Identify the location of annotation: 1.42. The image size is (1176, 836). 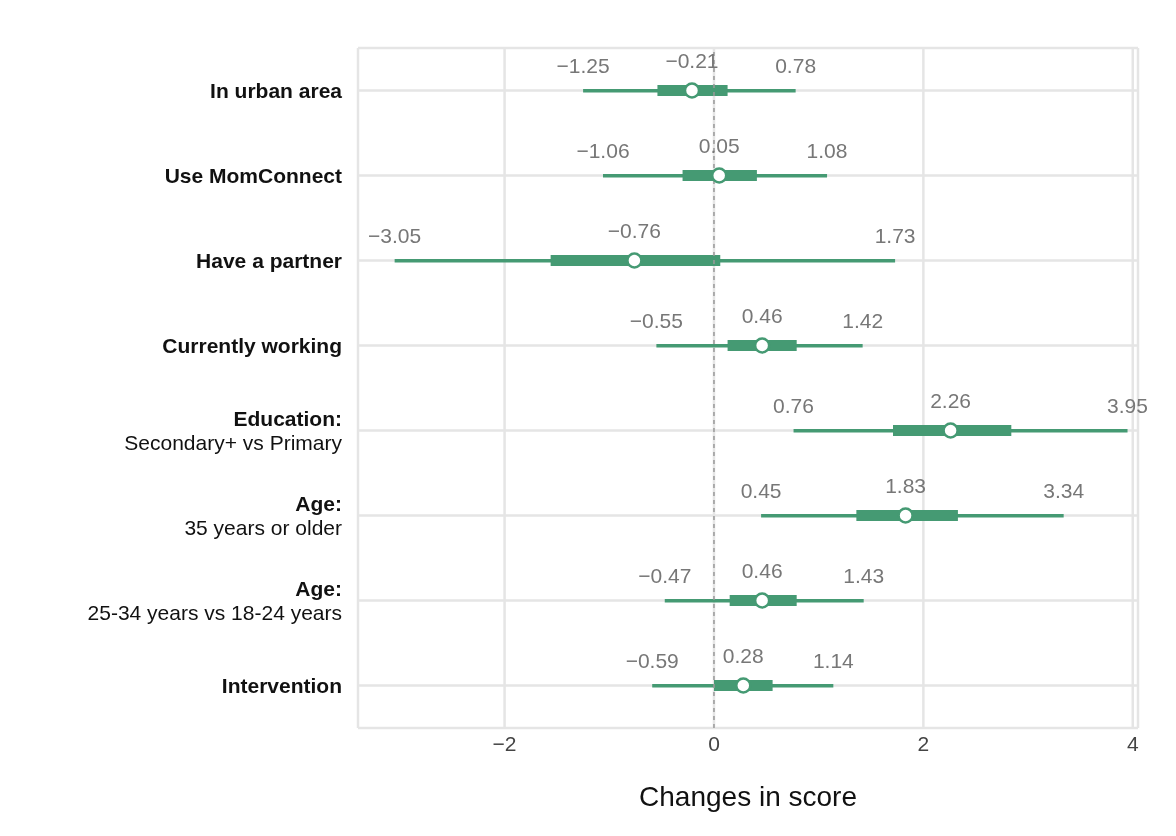
(863, 320).